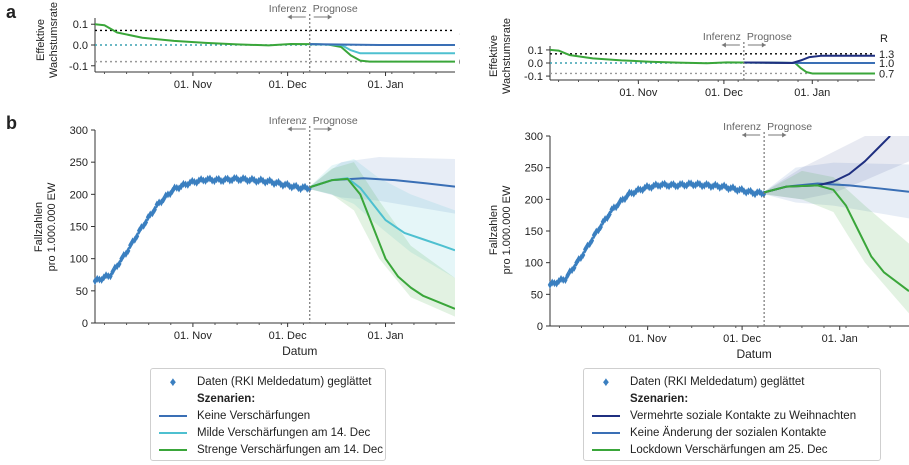 This screenshot has width=909, height=465. I want to click on legend-item: Keine Verschärfungen, so click(268, 415).